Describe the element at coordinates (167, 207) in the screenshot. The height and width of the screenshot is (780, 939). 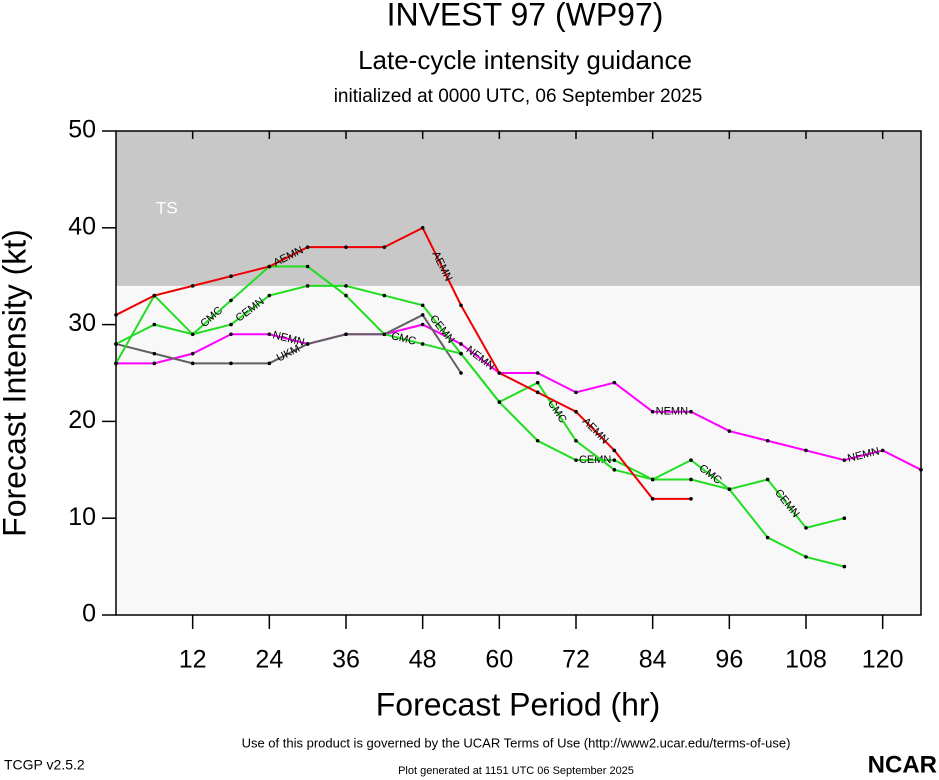
I see `band-label: TS` at that location.